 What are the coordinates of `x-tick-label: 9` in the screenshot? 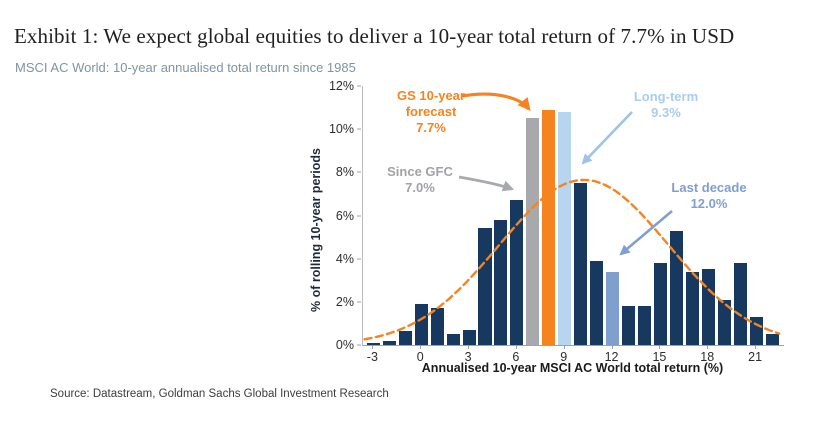 It's located at (564, 357).